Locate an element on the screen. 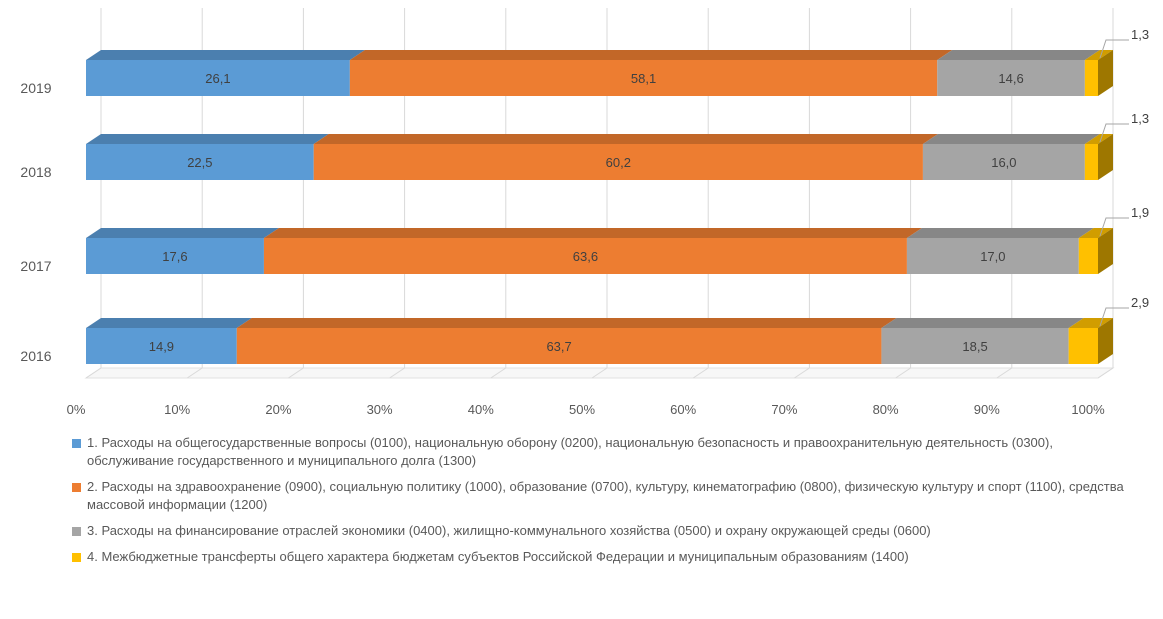 The height and width of the screenshot is (619, 1163). x-tick-label: 40% is located at coordinates (481, 409).